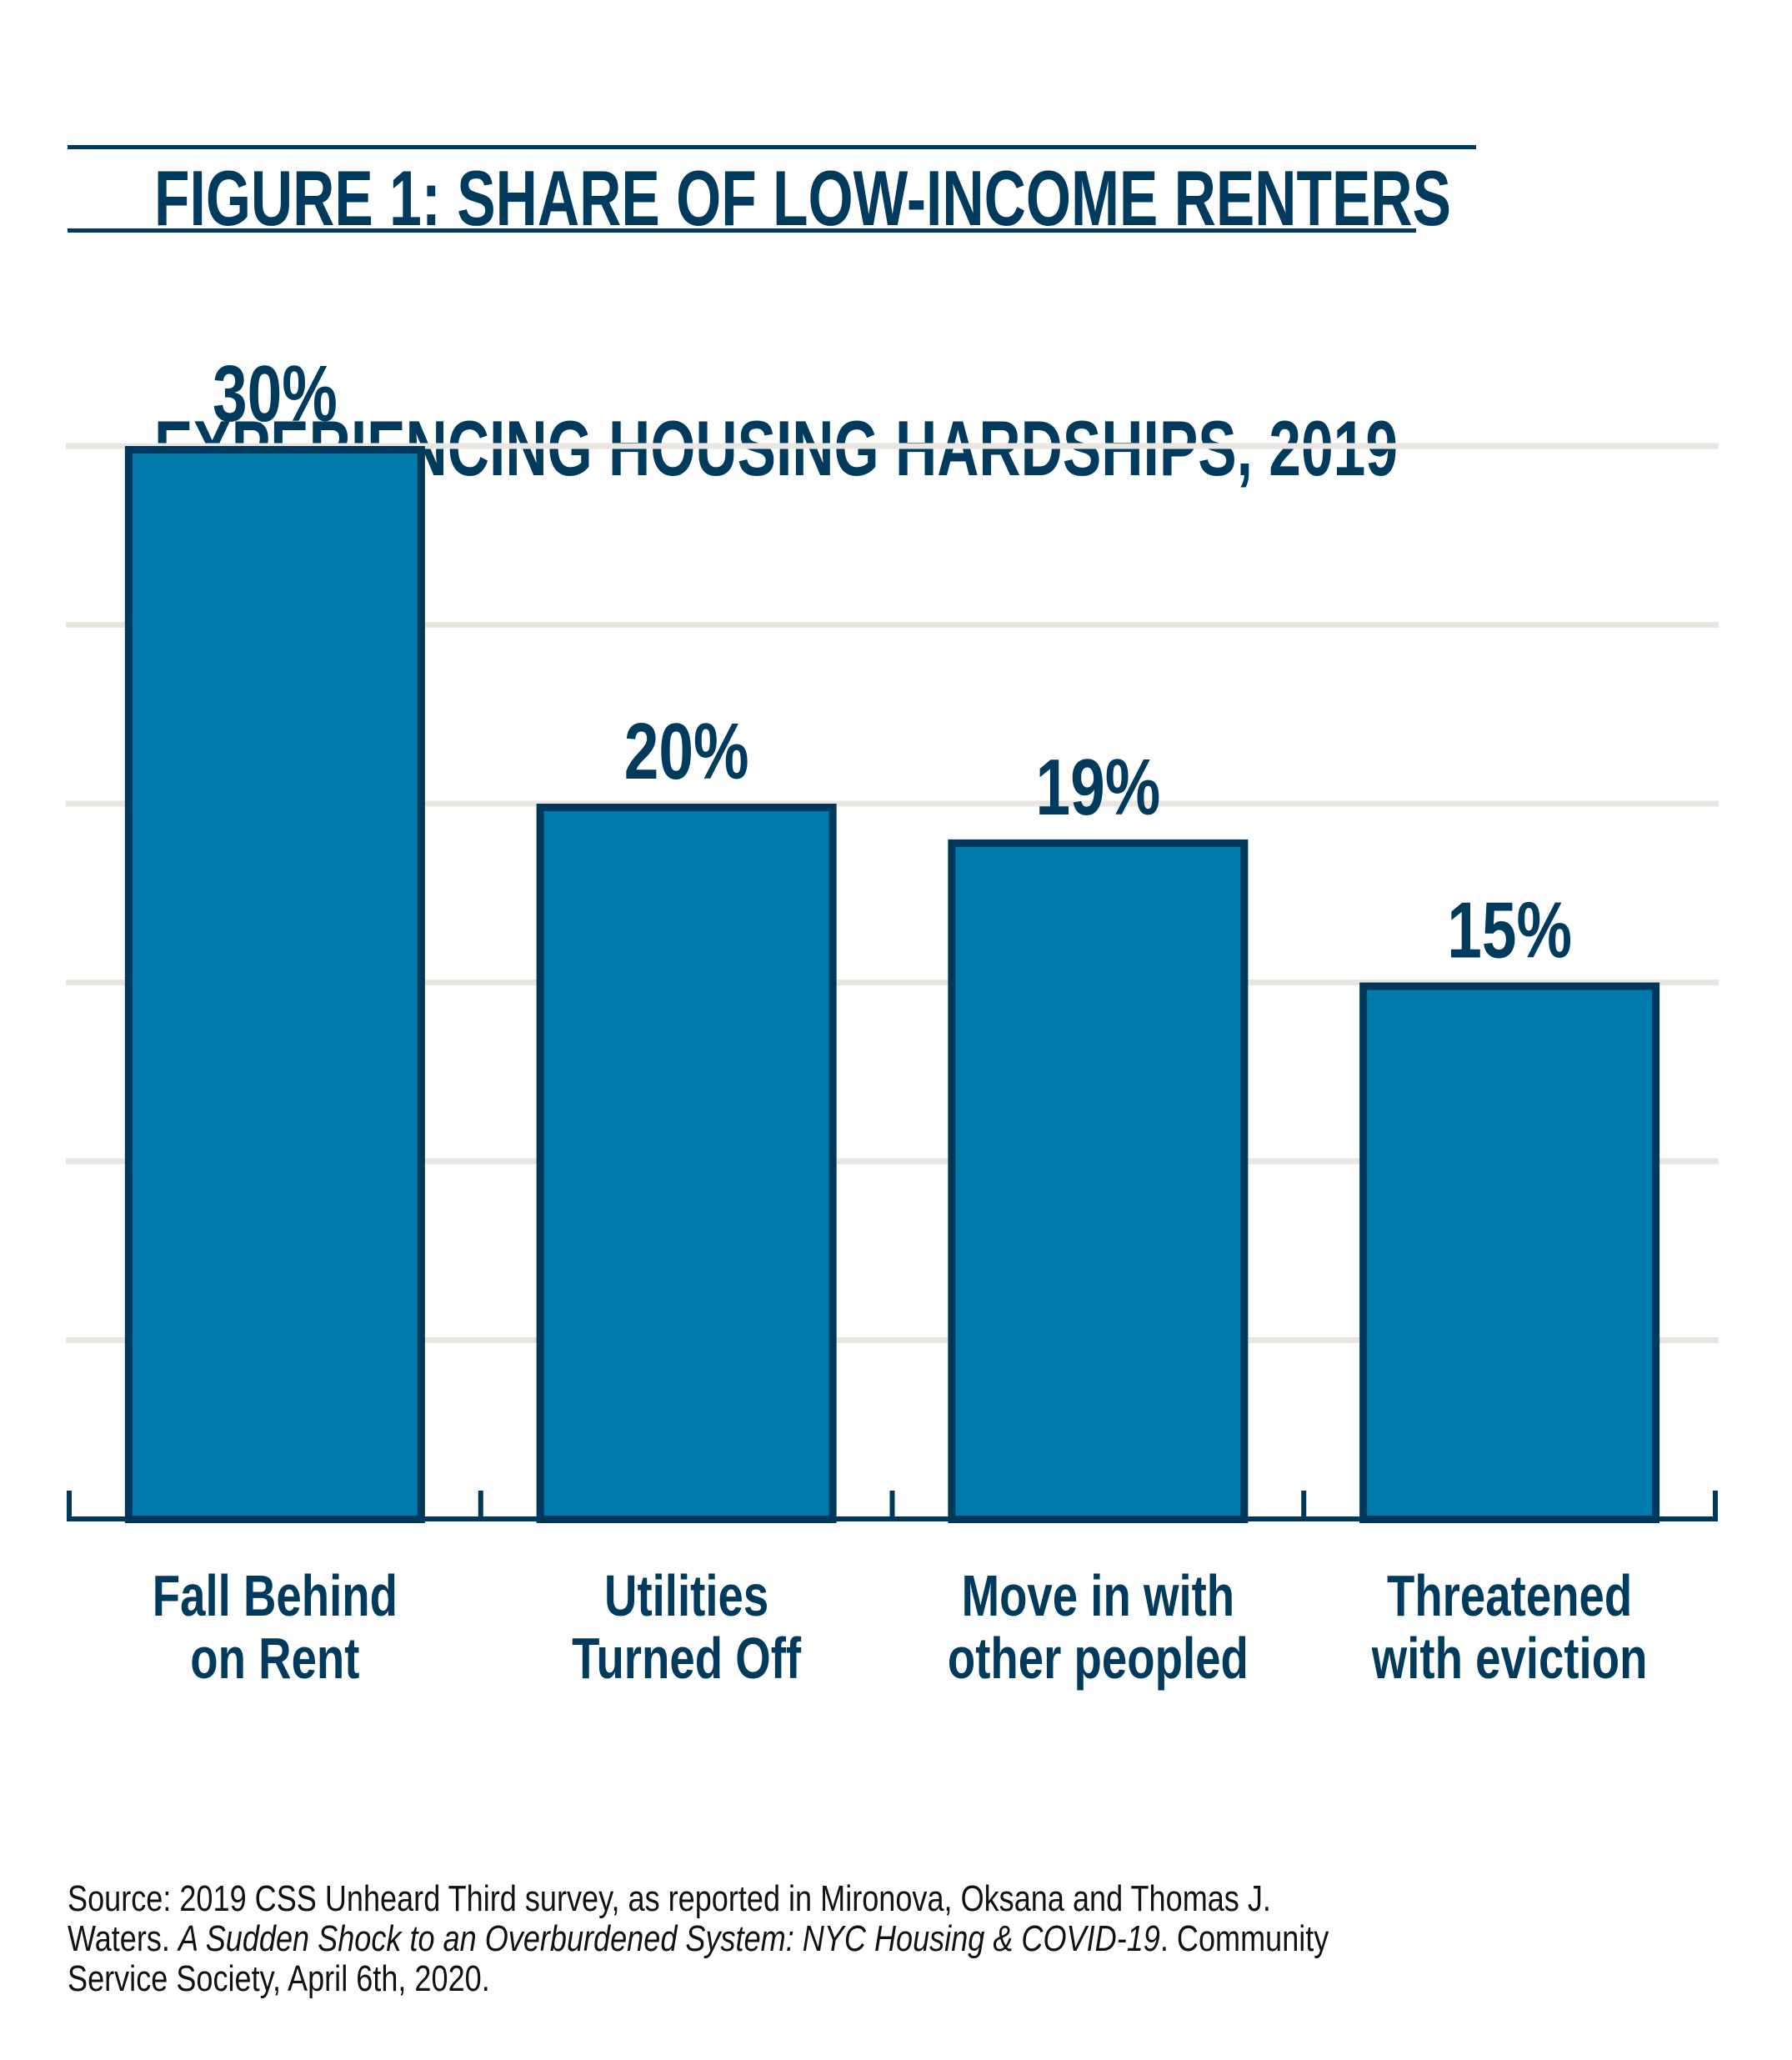 This screenshot has width=1792, height=2060. What do you see at coordinates (279, 1978) in the screenshot?
I see `source-line-3: Service Society, April 6th, 2020.` at bounding box center [279, 1978].